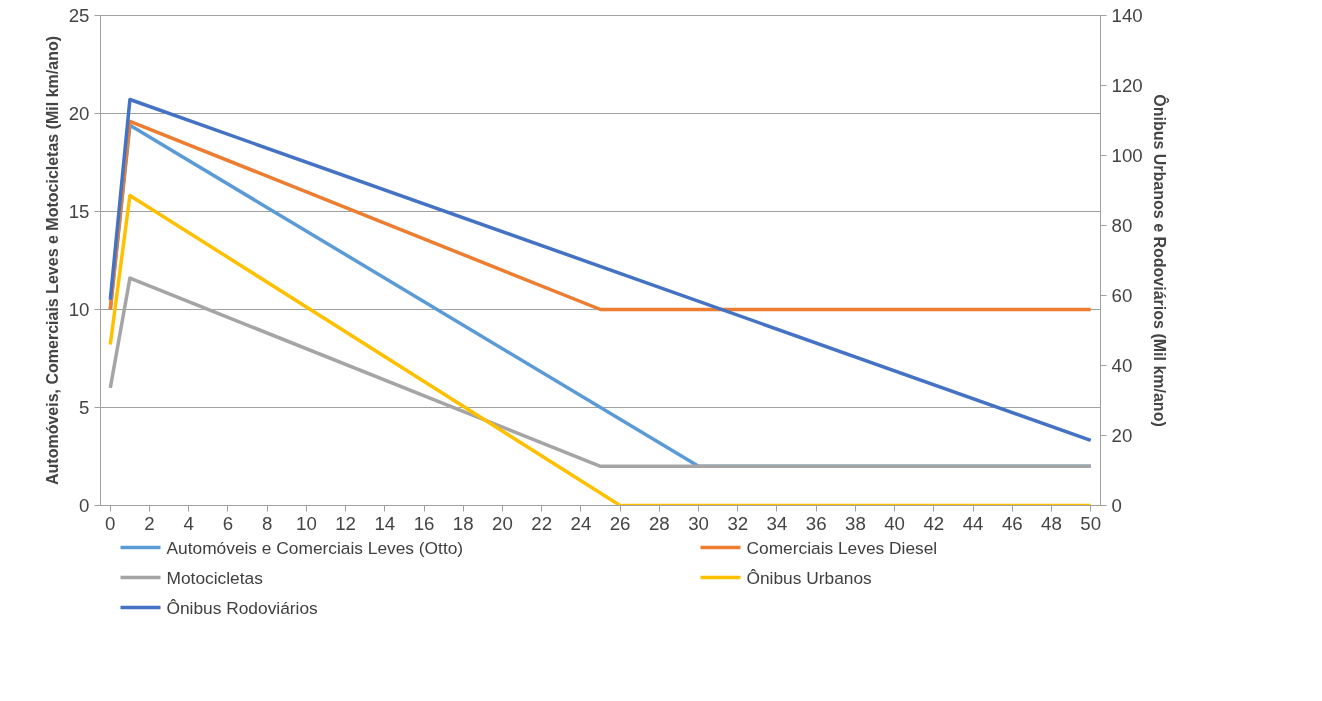  What do you see at coordinates (809, 577) in the screenshot?
I see `legend-label: Ônibus Urbanos` at bounding box center [809, 577].